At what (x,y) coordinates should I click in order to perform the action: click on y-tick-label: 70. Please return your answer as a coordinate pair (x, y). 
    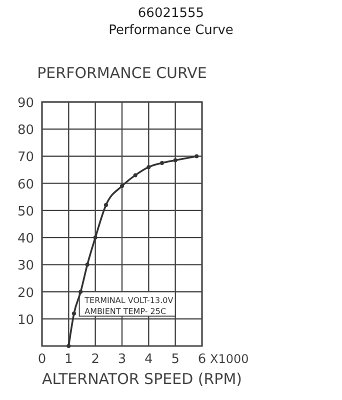
    Looking at the image, I should click on (25, 158).